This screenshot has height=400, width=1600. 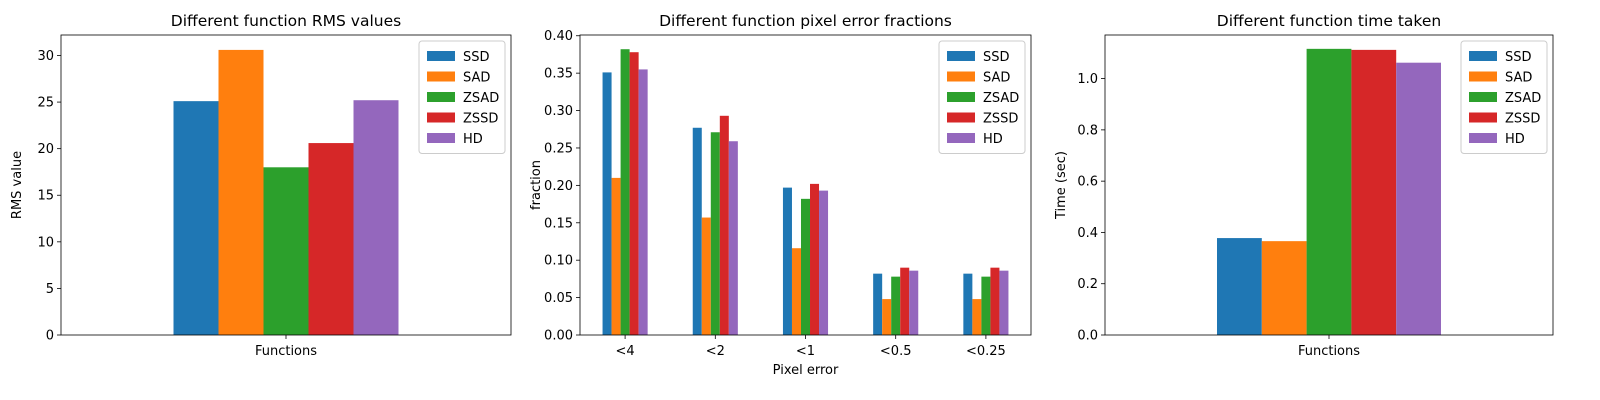 What do you see at coordinates (45, 196) in the screenshot?
I see `y-tick-label: 15` at bounding box center [45, 196].